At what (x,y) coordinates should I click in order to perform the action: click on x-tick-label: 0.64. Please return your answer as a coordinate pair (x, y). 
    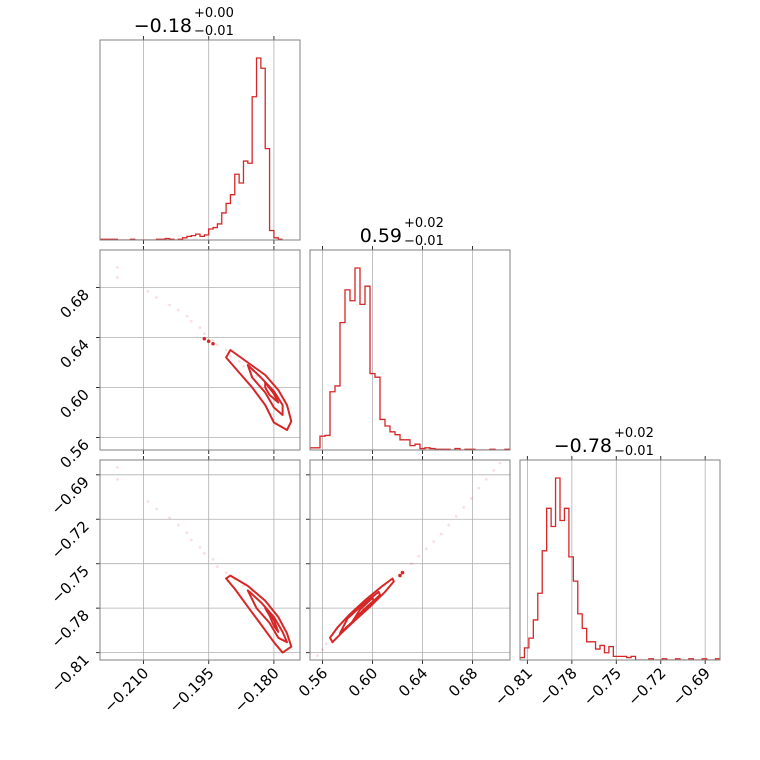
    Looking at the image, I should click on (413, 682).